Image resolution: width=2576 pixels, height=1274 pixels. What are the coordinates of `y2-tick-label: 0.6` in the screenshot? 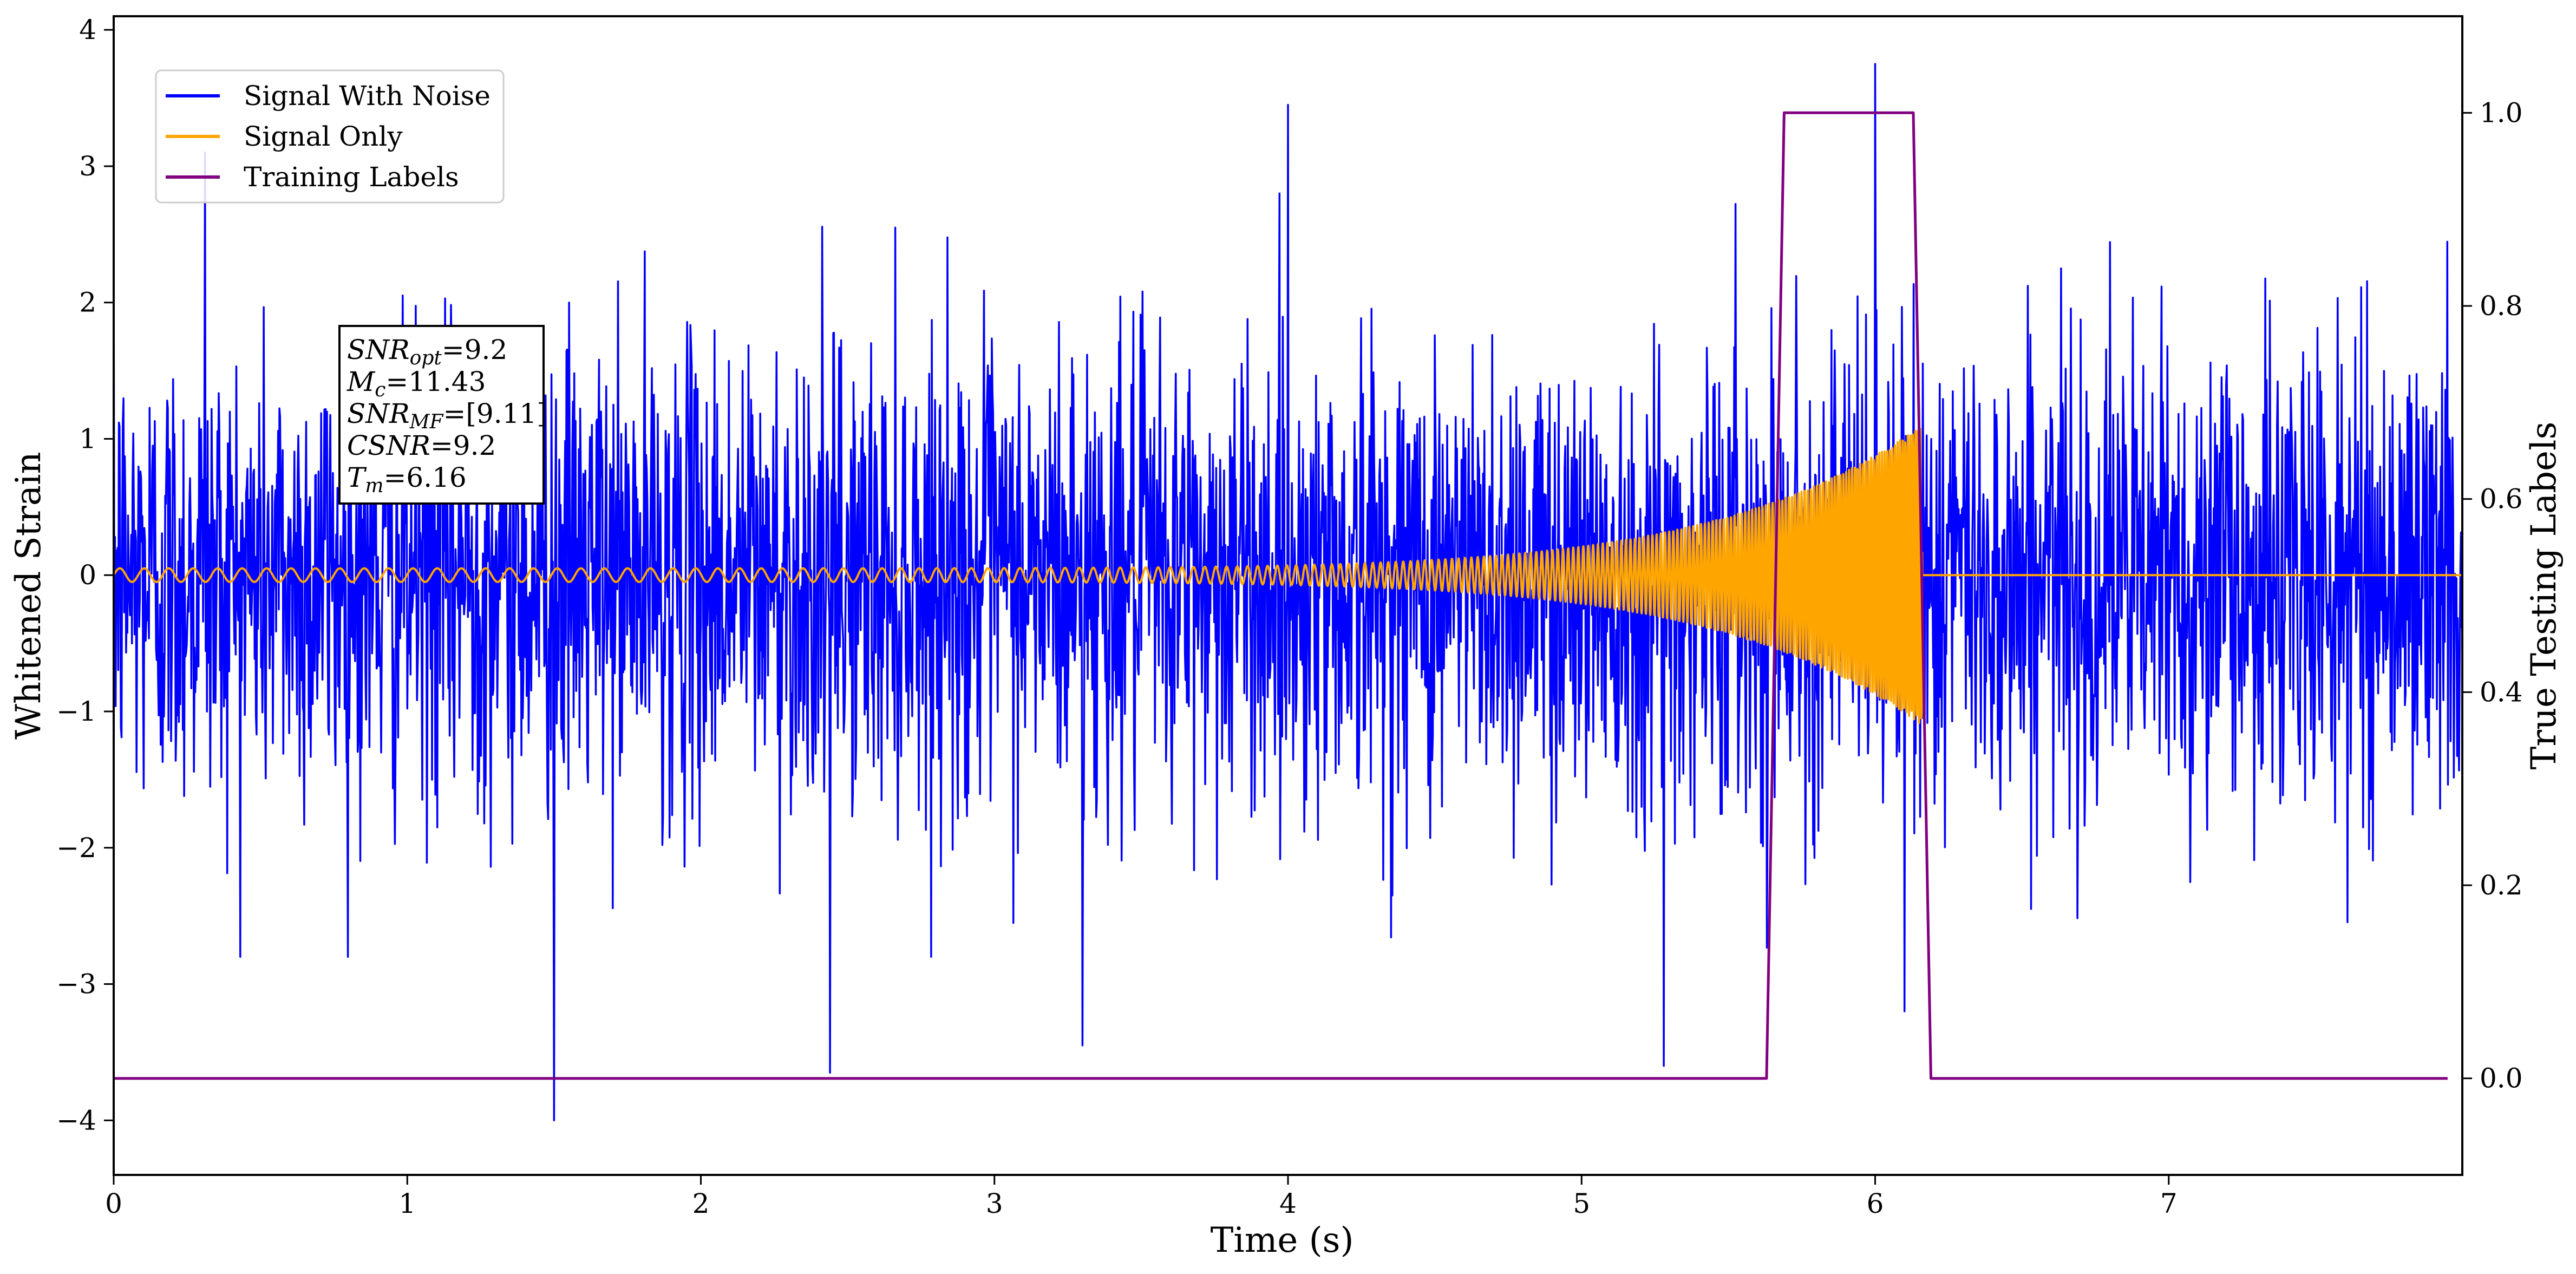 It's located at (2502, 499).